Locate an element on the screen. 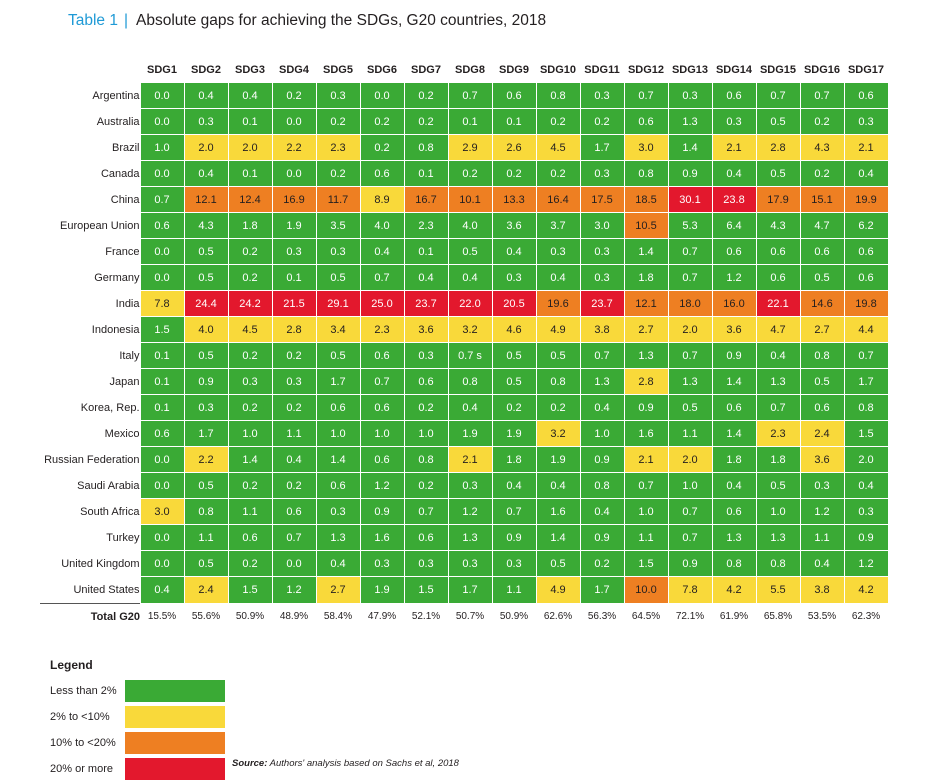 The image size is (943, 783). gap-cell: 1.4 is located at coordinates (690, 147).